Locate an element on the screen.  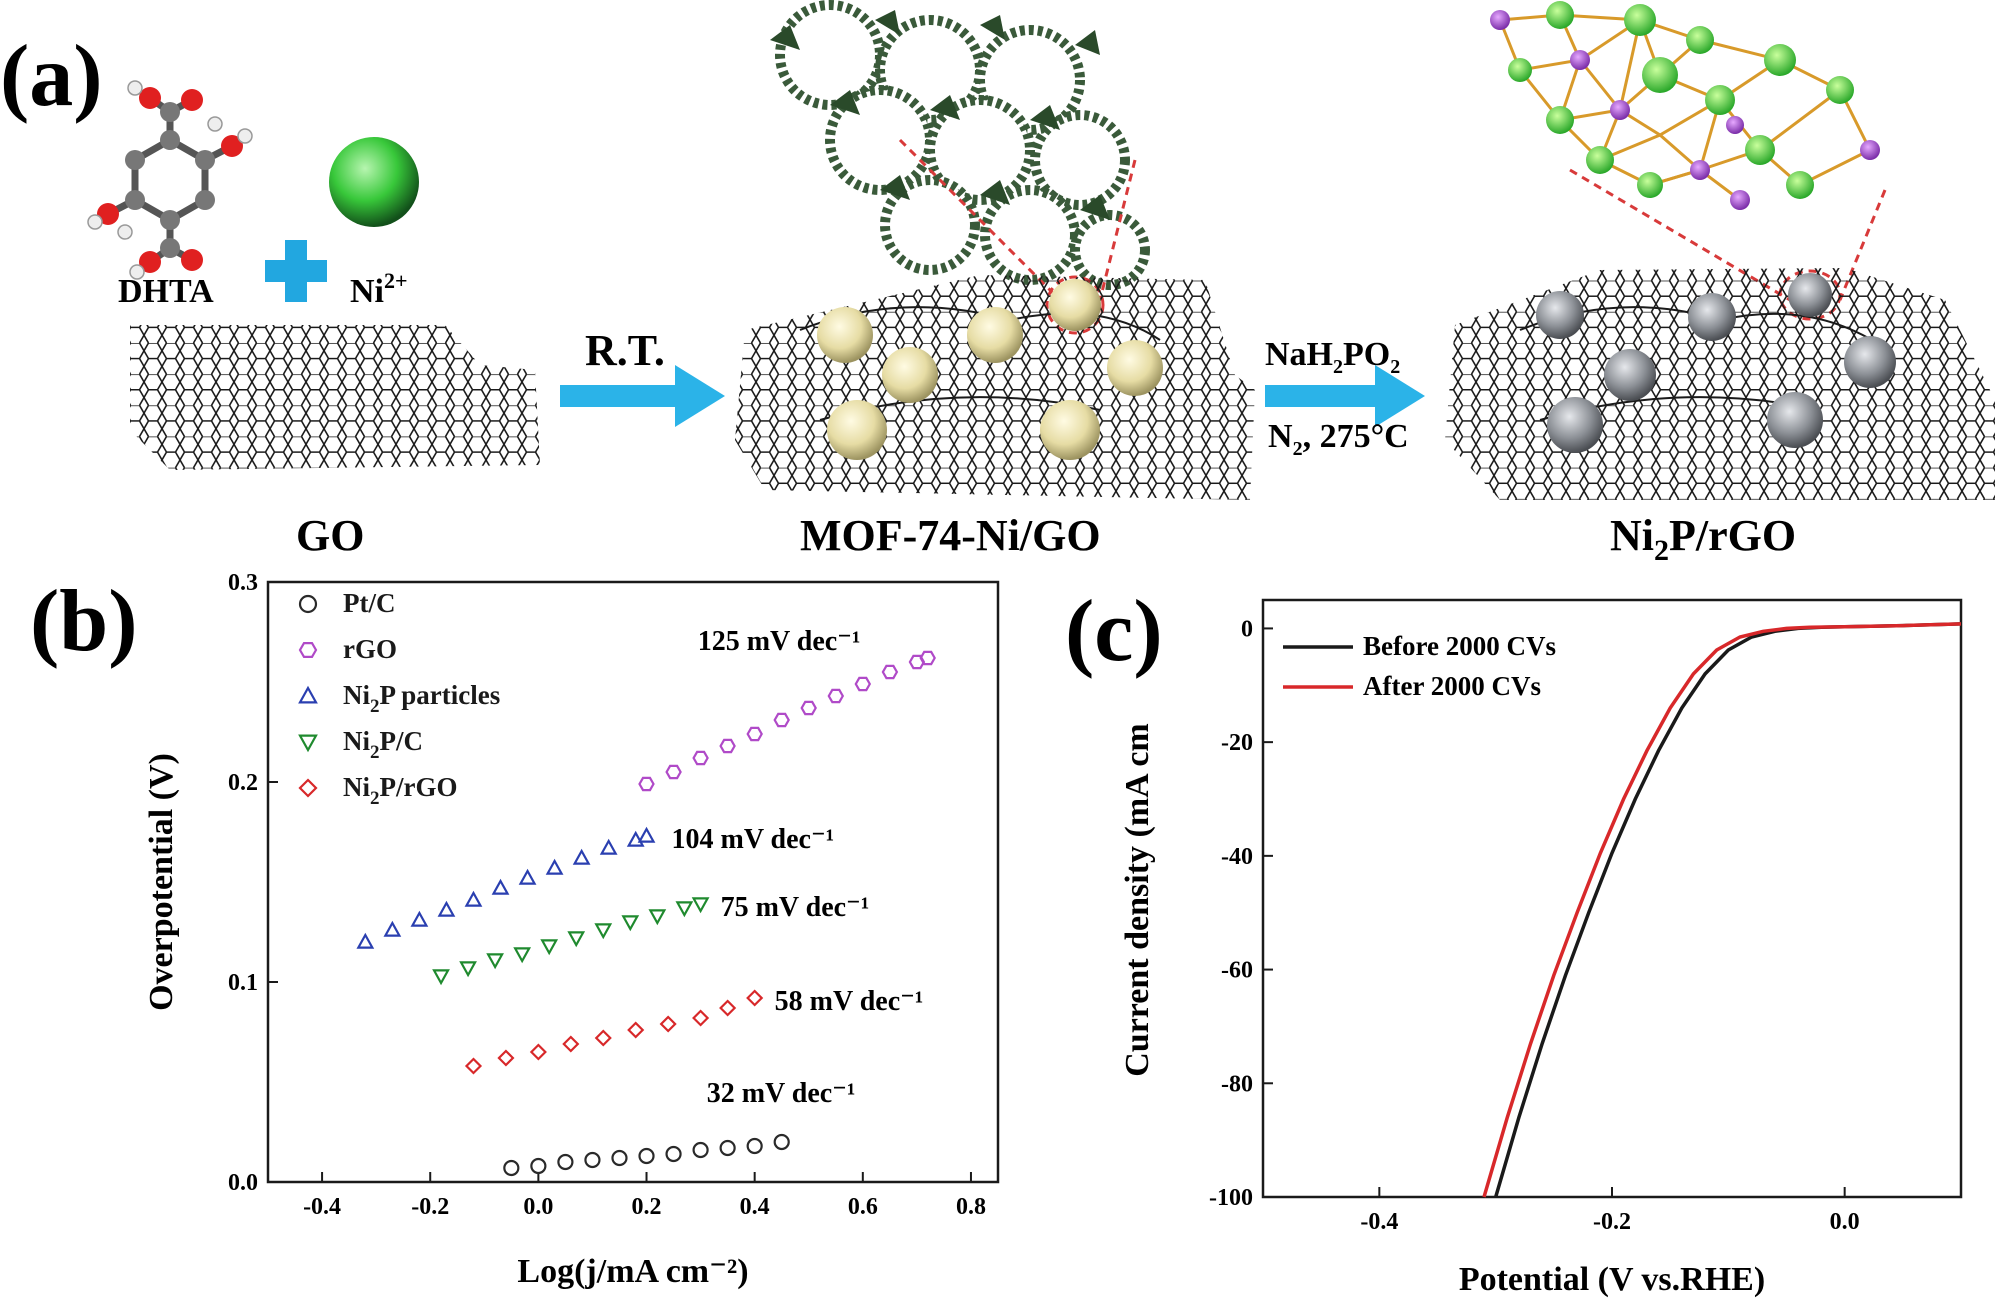
mof-go-label: MOF-74-Ni/GO is located at coordinates (950, 535).